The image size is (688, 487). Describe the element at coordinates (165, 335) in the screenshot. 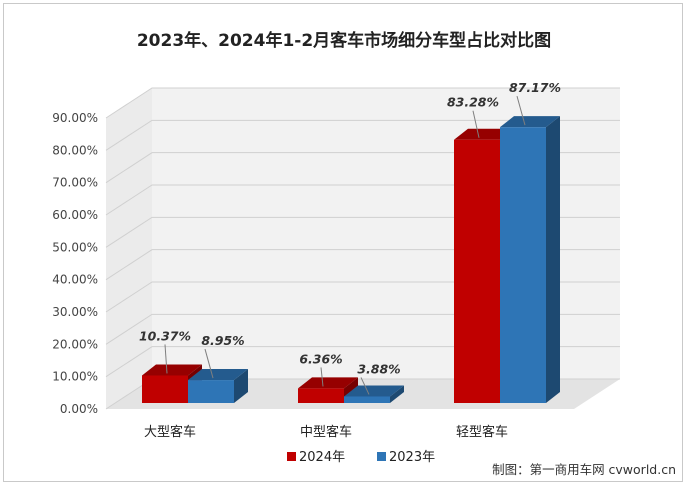

I see `data-label: 10.37%` at that location.